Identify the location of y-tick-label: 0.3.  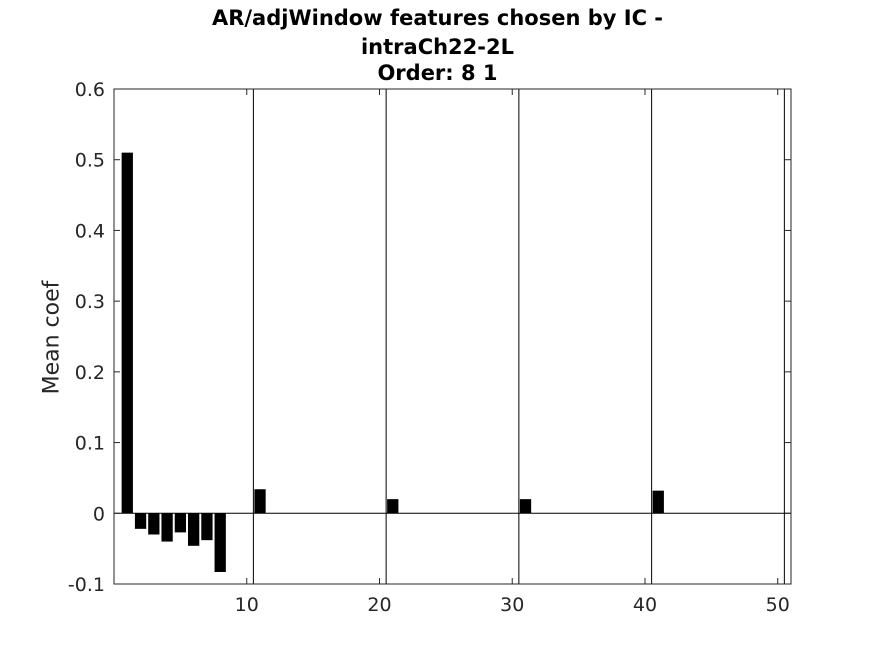
(90, 302).